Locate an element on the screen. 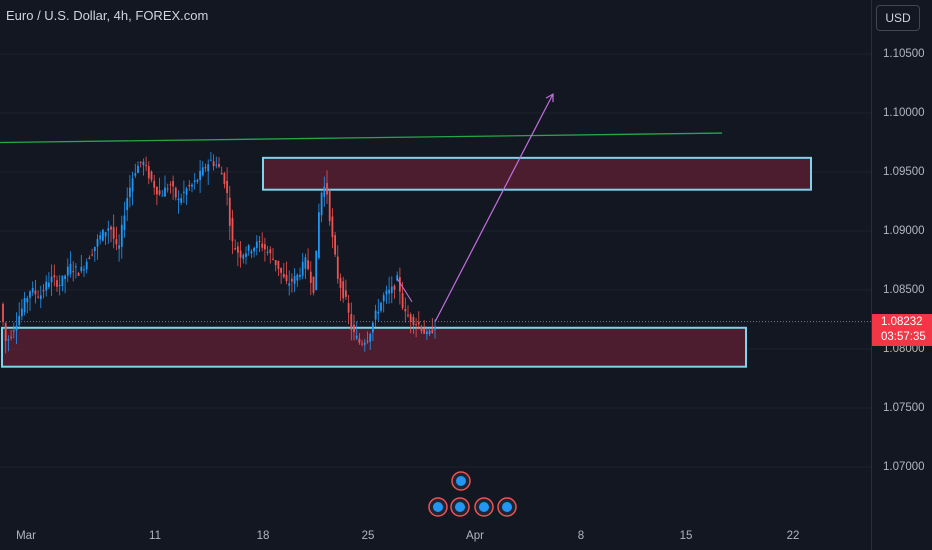 Image resolution: width=932 pixels, height=550 pixels. time-tick: 25 is located at coordinates (368, 536).